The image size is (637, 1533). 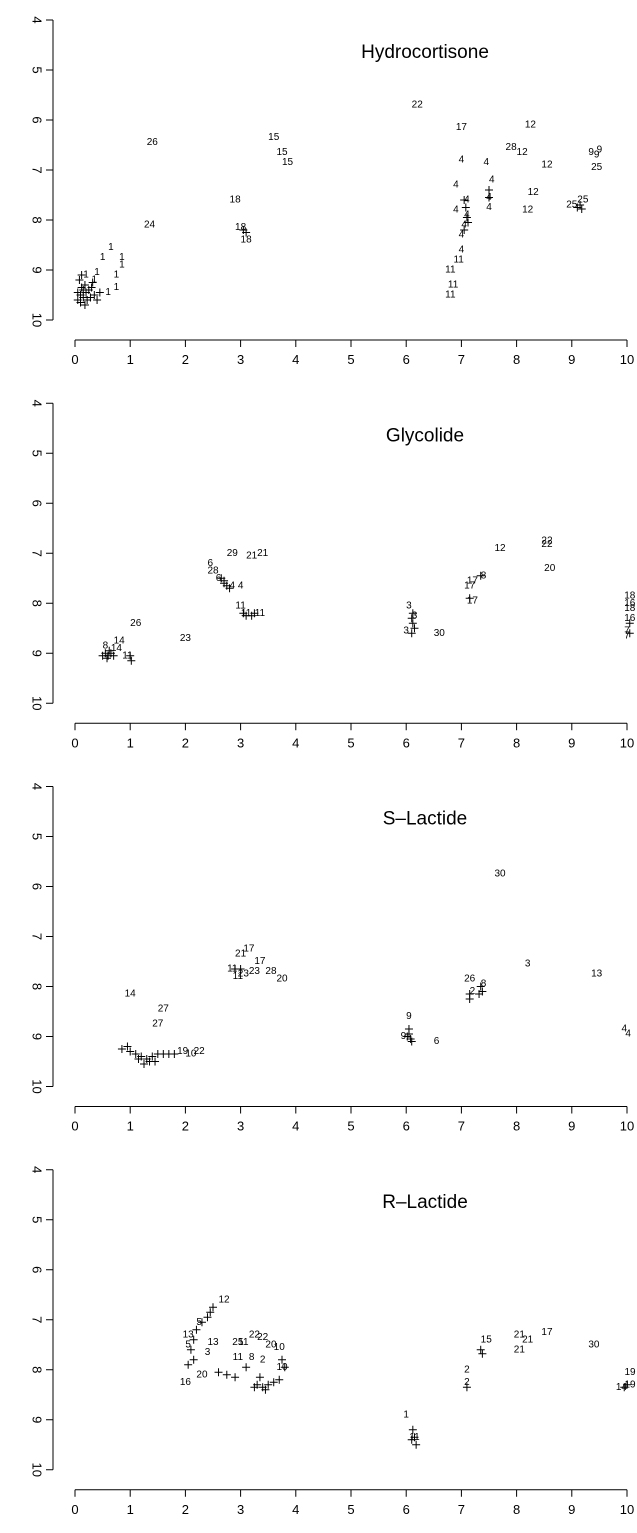 What do you see at coordinates (271, 1344) in the screenshot?
I see `point-label: 20` at bounding box center [271, 1344].